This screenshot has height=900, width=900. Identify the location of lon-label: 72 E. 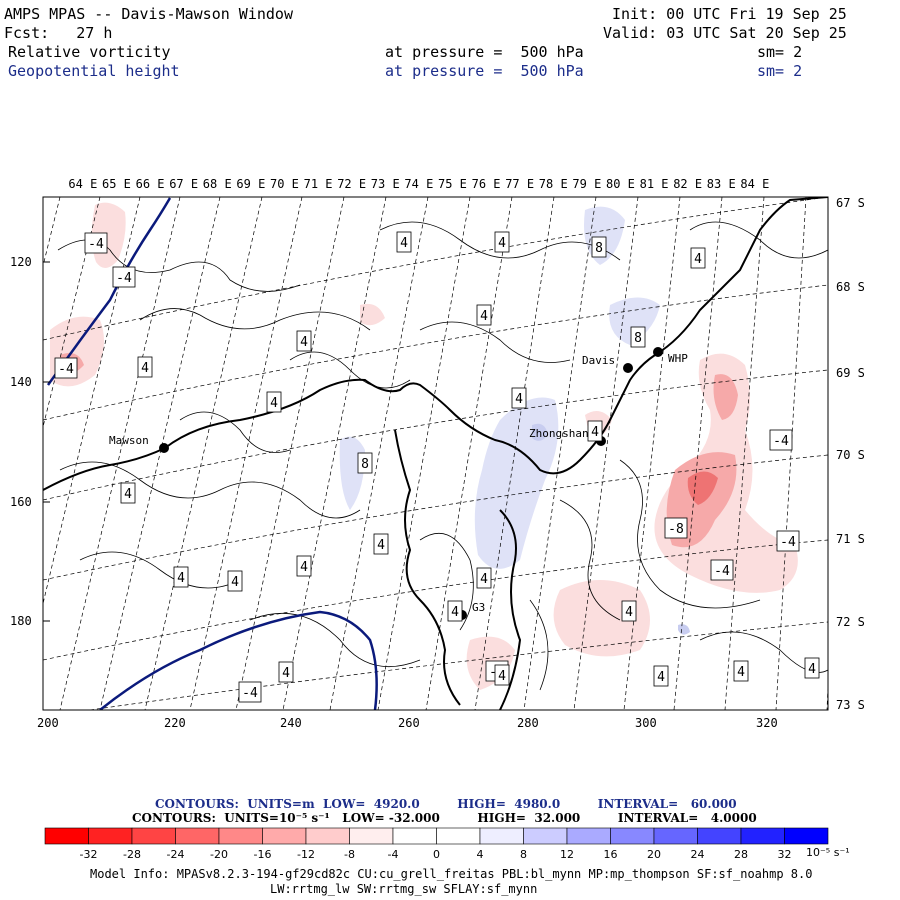
(351, 184).